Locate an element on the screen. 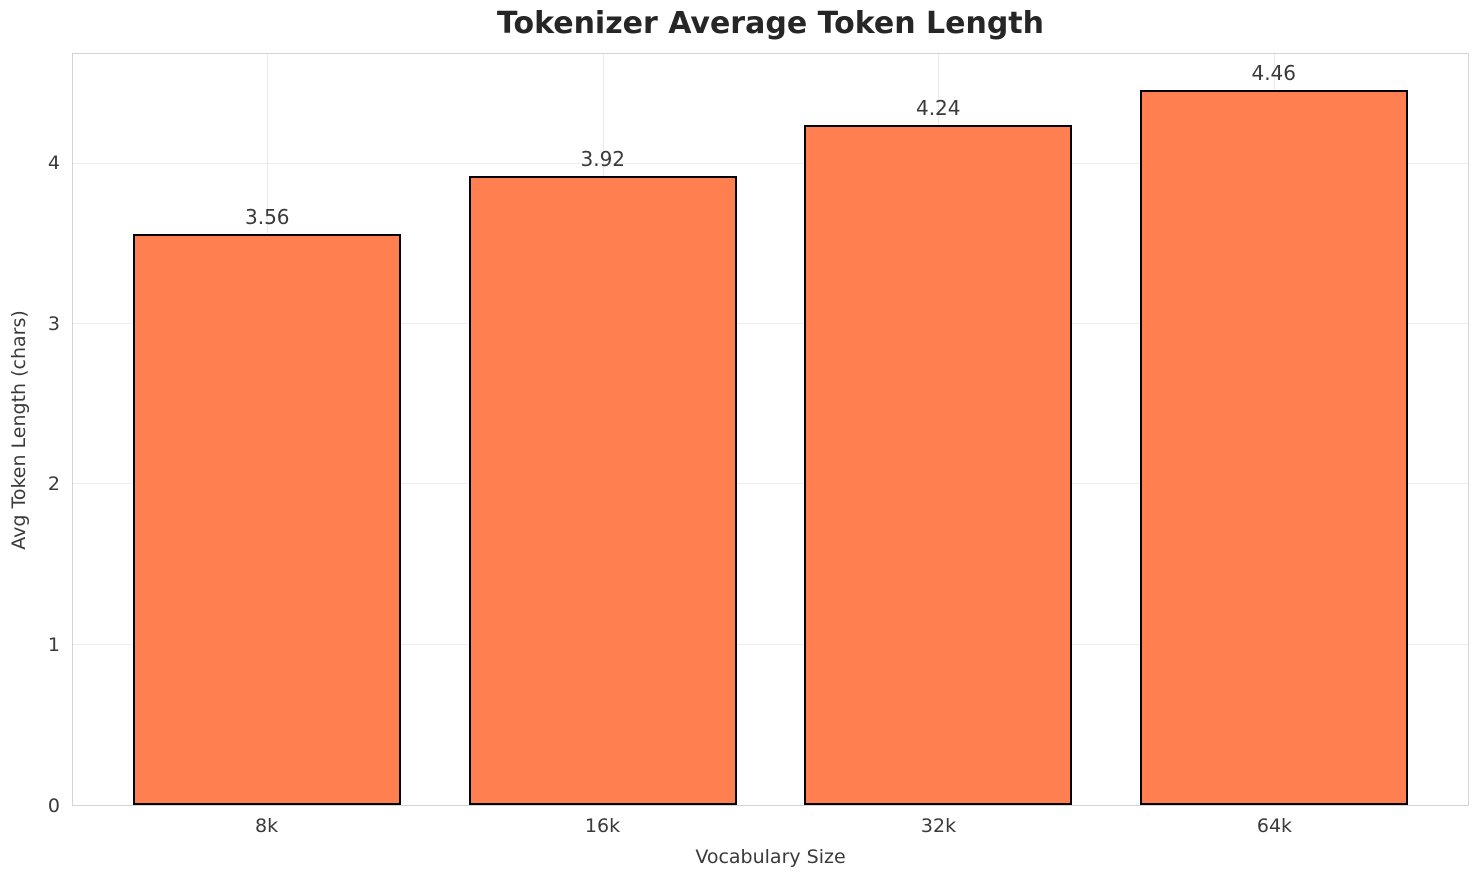 Image resolution: width=1483 pixels, height=885 pixels. chart-title: Tokenizer Average Token Length is located at coordinates (770, 23).